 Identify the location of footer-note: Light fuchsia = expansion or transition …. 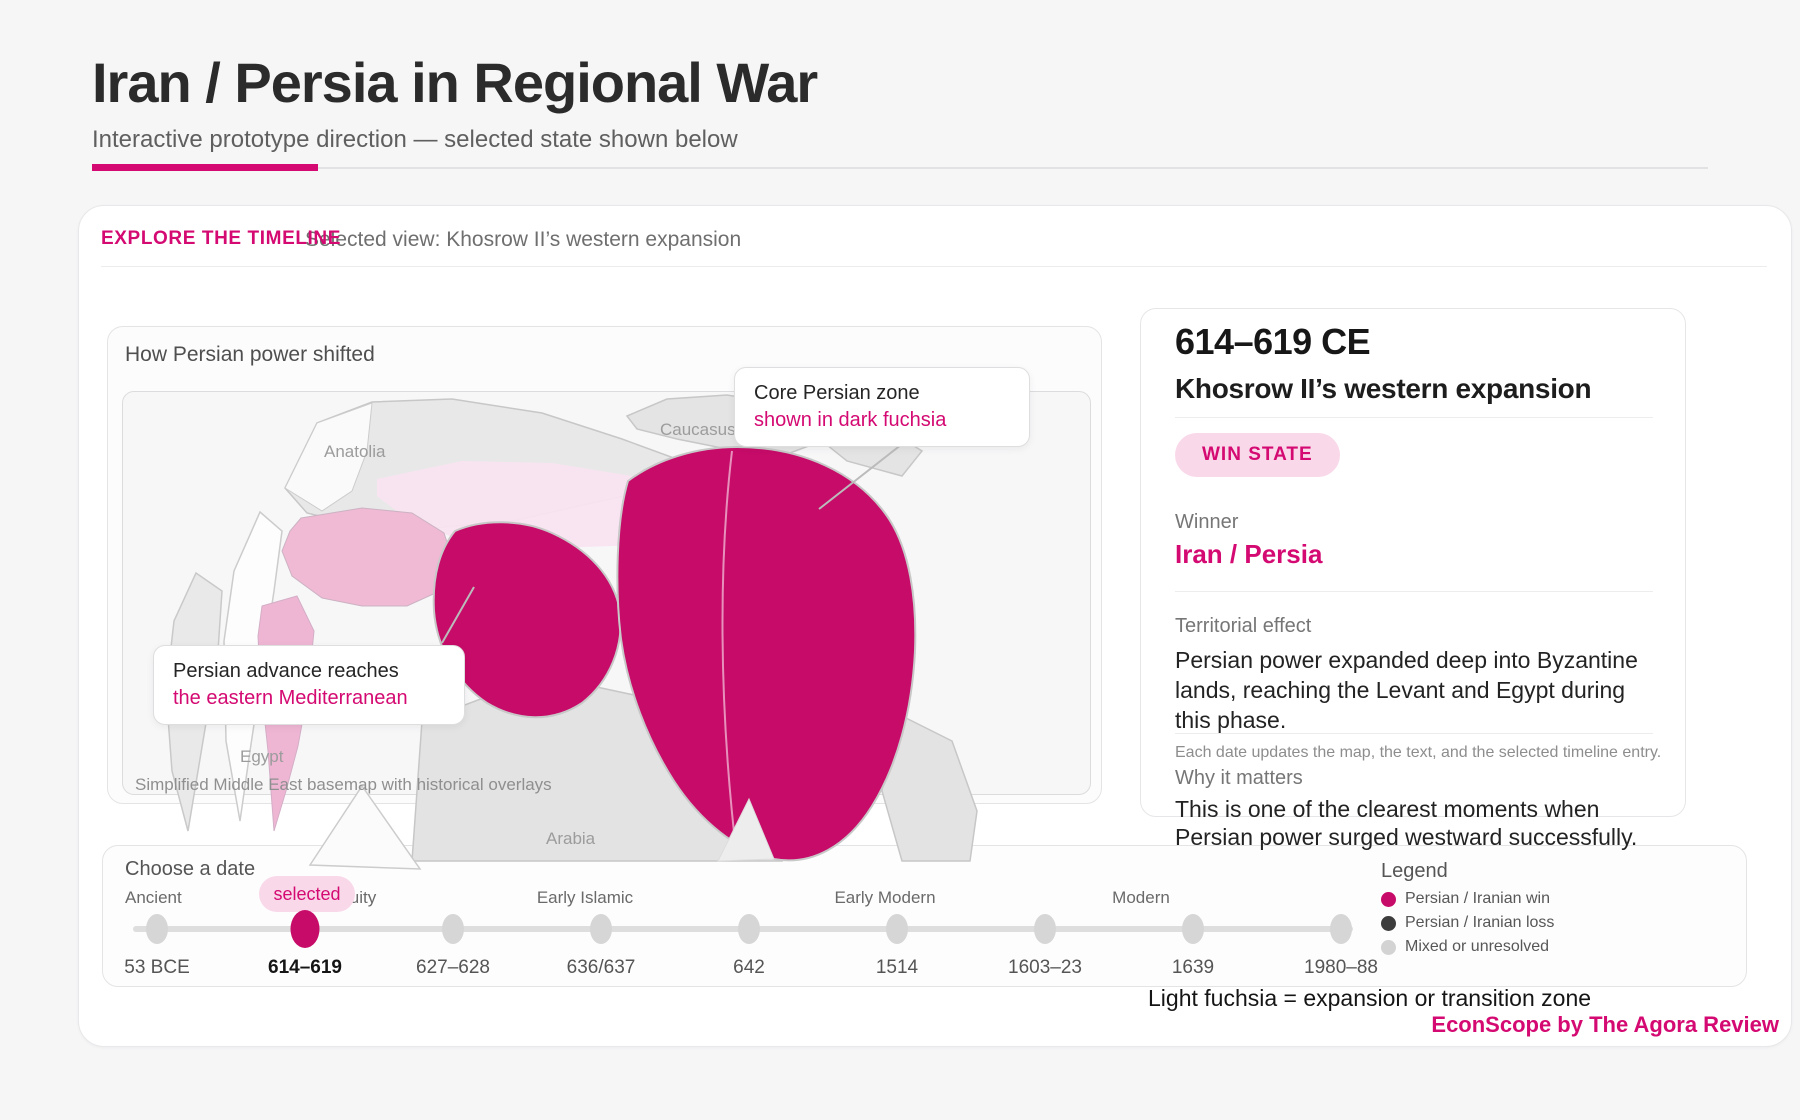
(1370, 998).